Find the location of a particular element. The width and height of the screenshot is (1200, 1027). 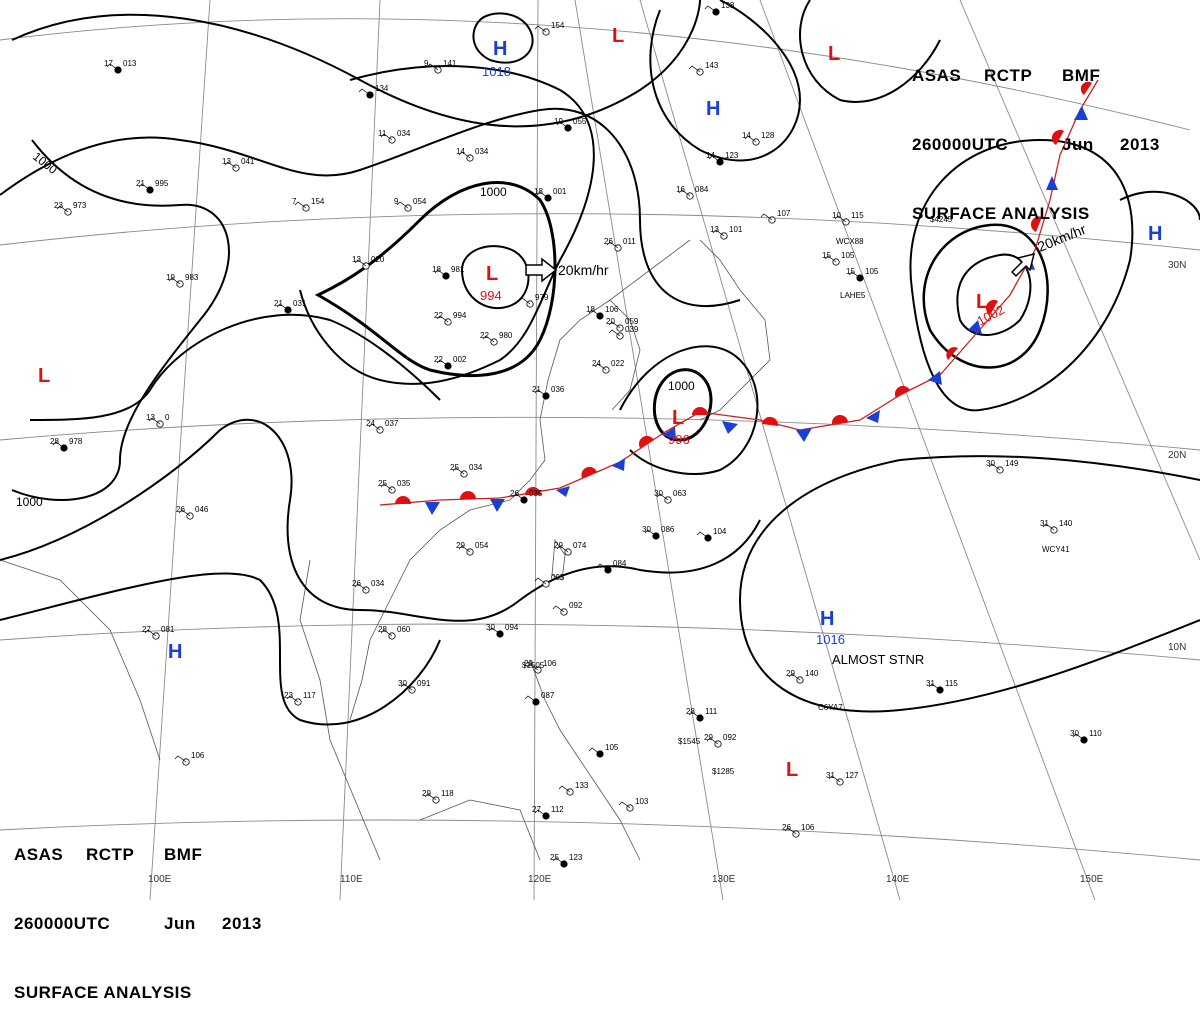

station-pressure: 981 is located at coordinates (458, 269).